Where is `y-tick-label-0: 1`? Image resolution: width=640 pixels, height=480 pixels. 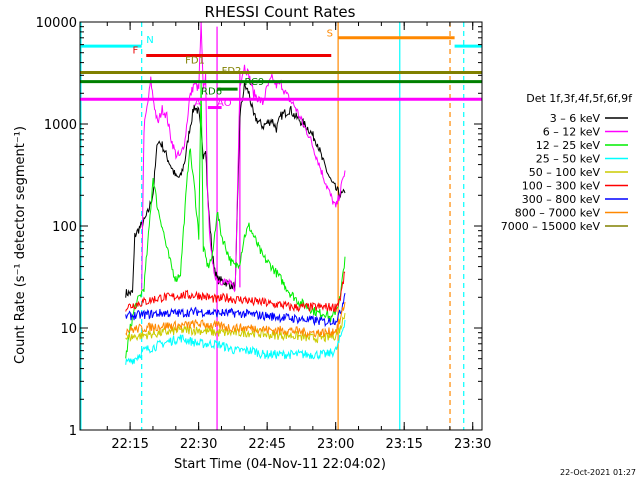
y-tick-label-0: 1 is located at coordinates (73, 431).